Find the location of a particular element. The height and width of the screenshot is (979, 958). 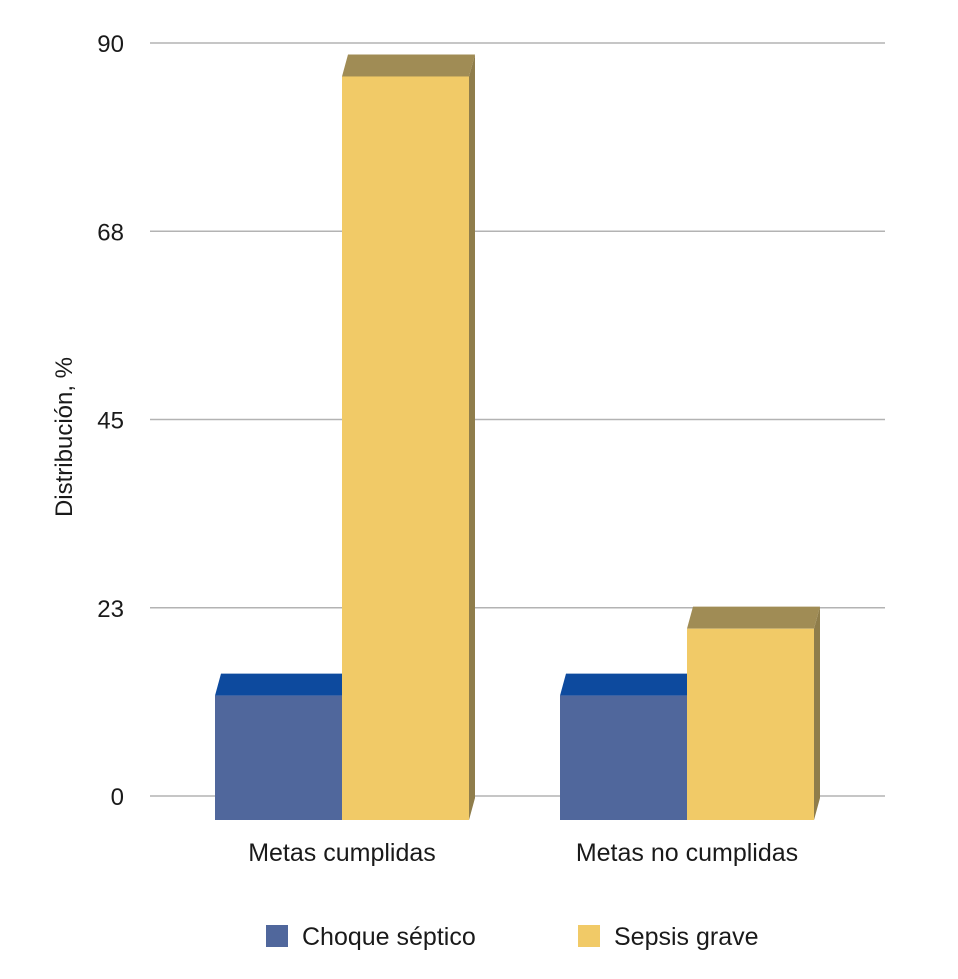

x-axis-categories: Metas cumplidas Metas no cumplidas is located at coordinates (523, 853).